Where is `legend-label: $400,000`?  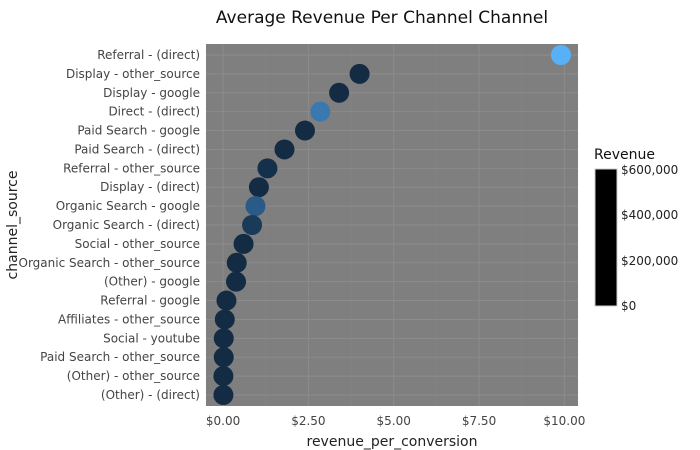
legend-label: $400,000 is located at coordinates (649, 215).